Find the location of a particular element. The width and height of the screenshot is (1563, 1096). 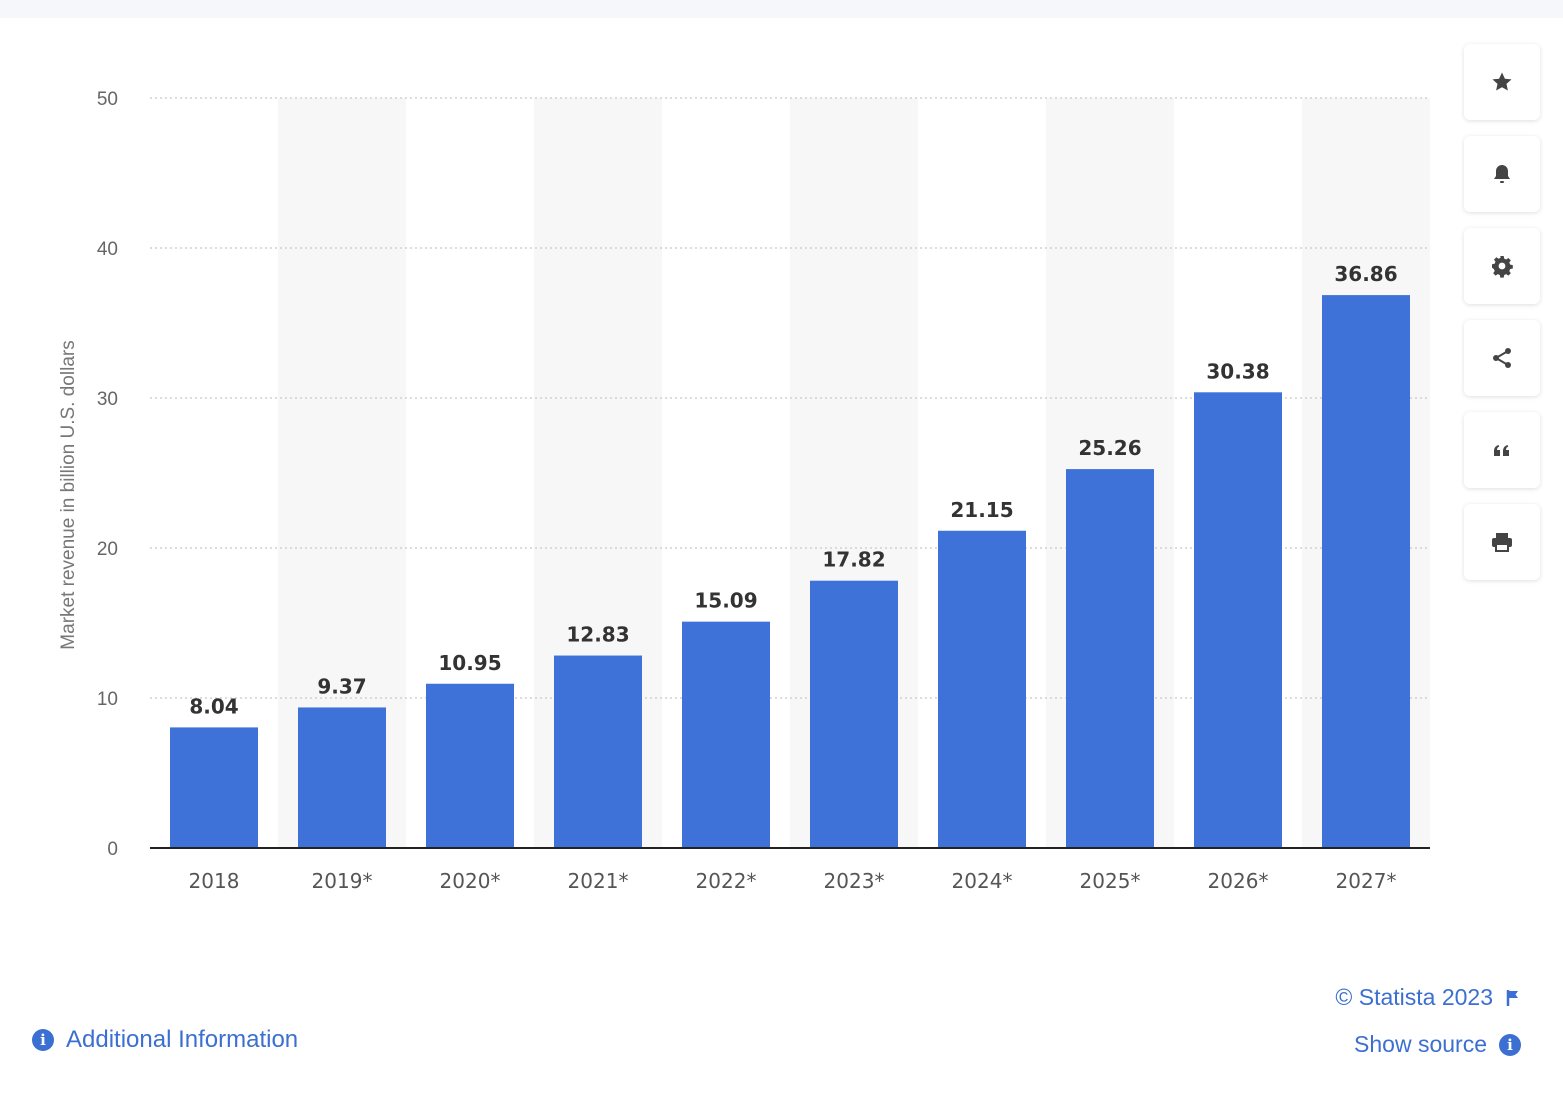

additional-information-label: Additional Information is located at coordinates (182, 1039).